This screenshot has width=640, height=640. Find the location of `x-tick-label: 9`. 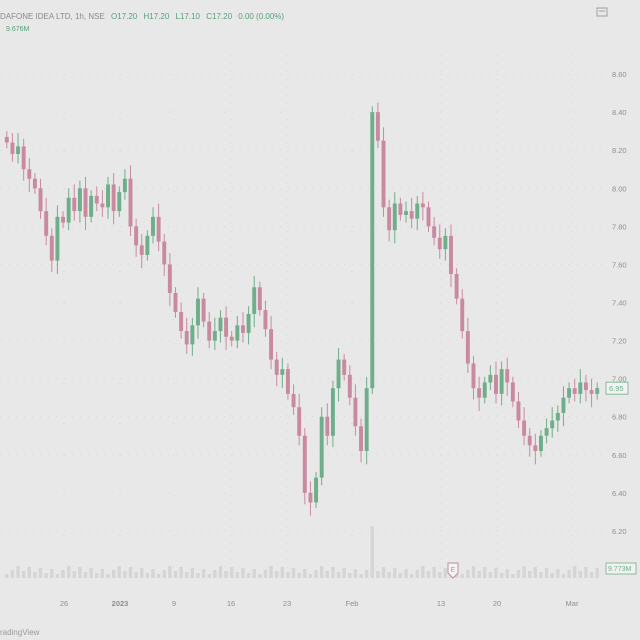

x-tick-label: 9 is located at coordinates (174, 603).